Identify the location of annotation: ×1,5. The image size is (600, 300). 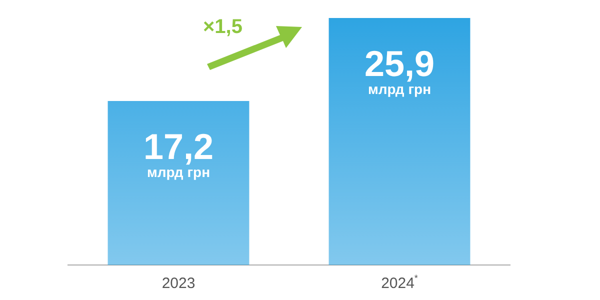
(222, 27).